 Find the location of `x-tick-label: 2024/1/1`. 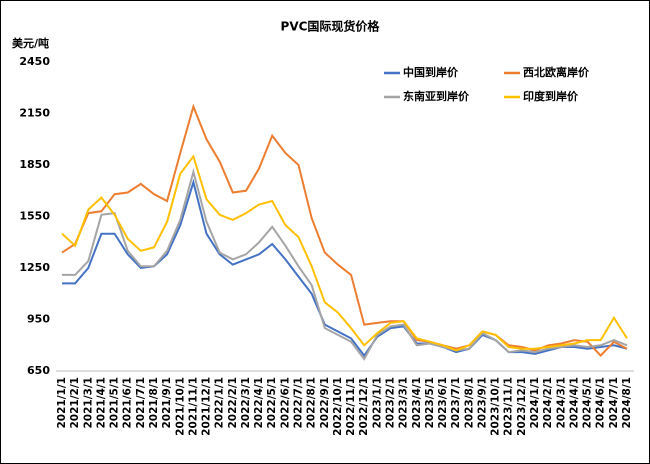

x-tick-label: 2024/1/1 is located at coordinates (535, 403).